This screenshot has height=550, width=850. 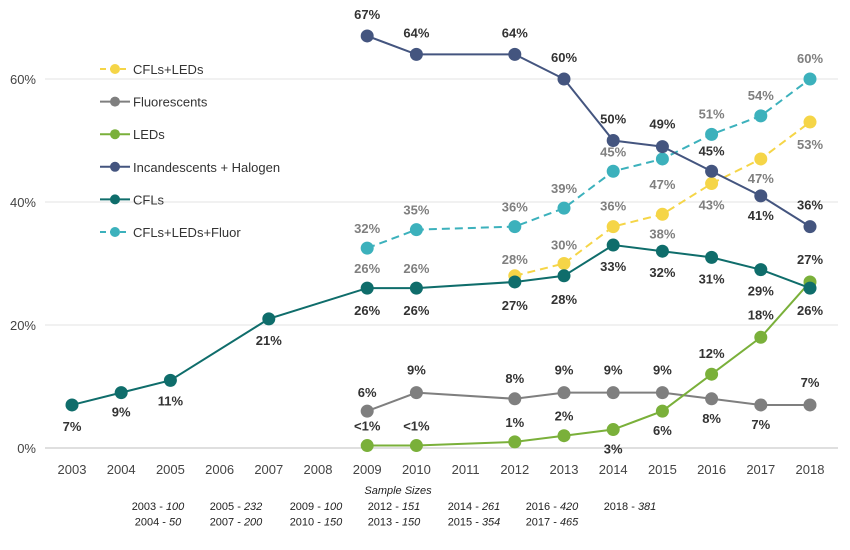 What do you see at coordinates (474, 523) in the screenshot?
I see `sample-size-entry: 2015 - 354` at bounding box center [474, 523].